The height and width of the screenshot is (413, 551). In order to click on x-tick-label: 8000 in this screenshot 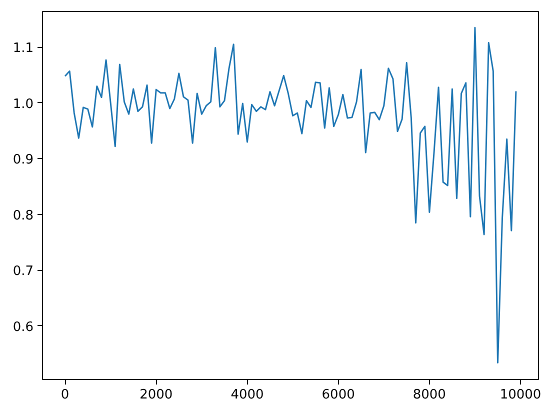, I will do `click(429, 395)`.